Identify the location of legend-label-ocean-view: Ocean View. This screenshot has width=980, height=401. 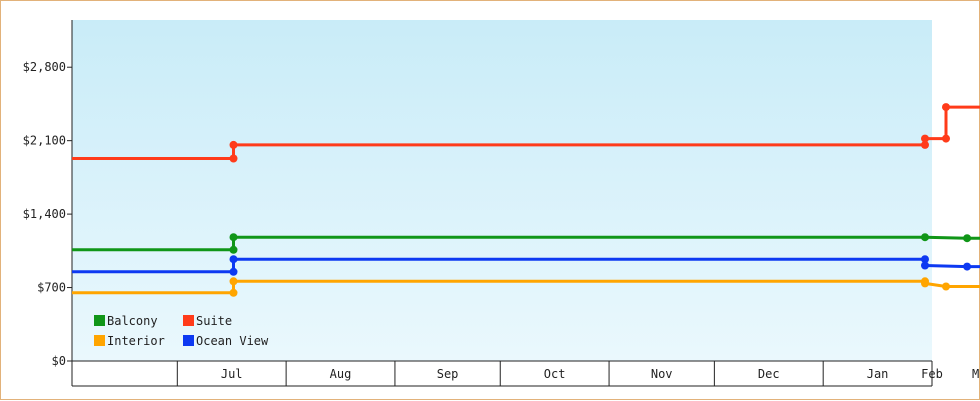
(232, 341).